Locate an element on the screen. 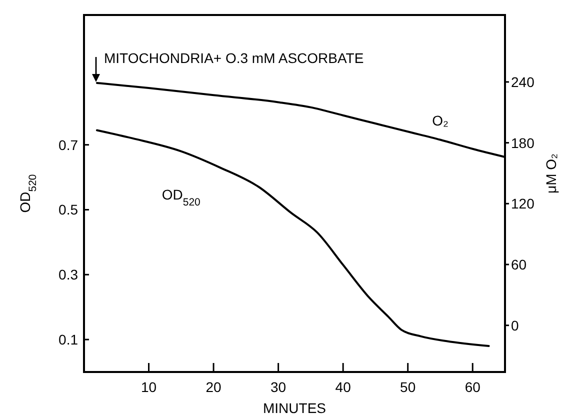  y-tick-label: 0.5 is located at coordinates (68, 210).